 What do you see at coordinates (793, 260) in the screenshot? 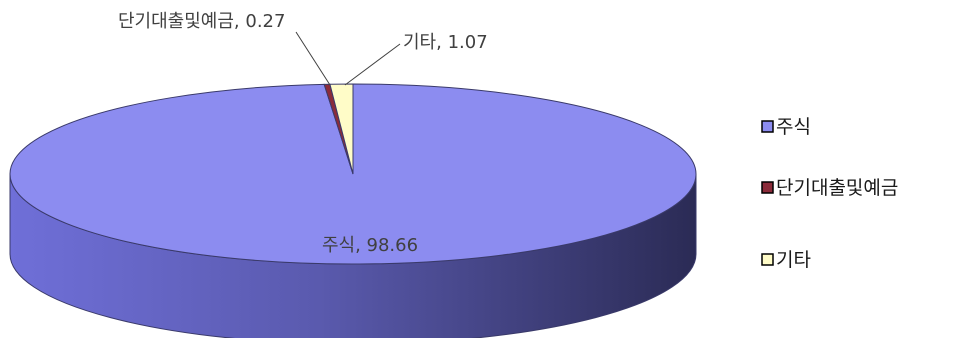
I see `legend-label-other: 기타` at bounding box center [793, 260].